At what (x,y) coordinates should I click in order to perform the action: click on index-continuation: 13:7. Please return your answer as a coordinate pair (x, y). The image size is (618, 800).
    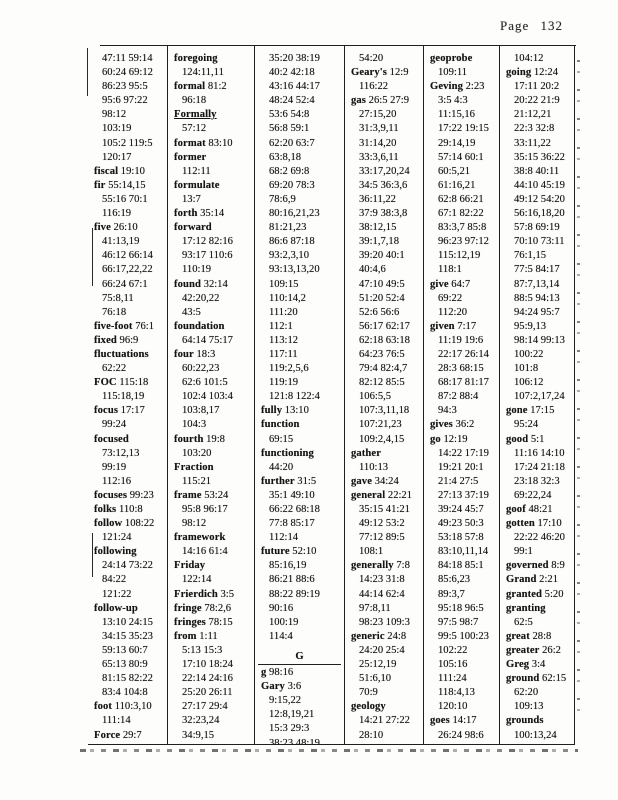
    Looking at the image, I should click on (191, 199).